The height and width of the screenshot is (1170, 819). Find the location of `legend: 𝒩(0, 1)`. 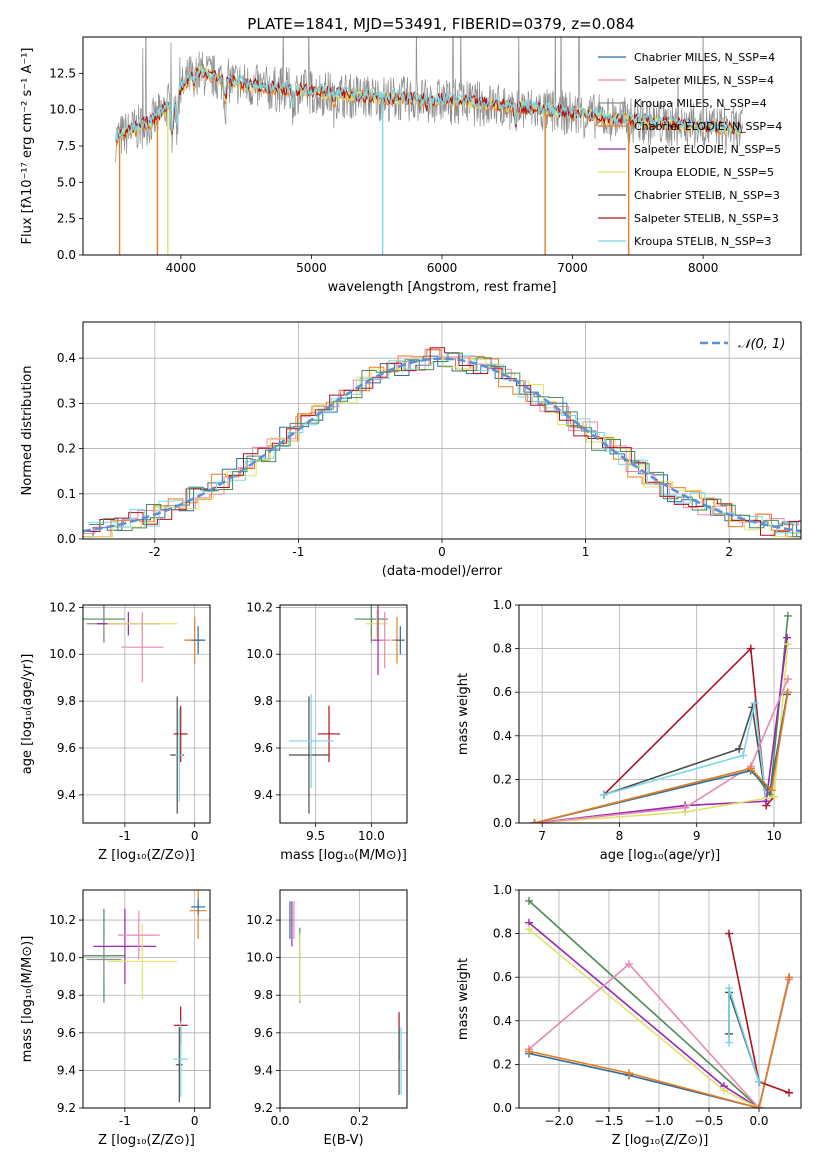

legend: 𝒩(0, 1) is located at coordinates (742, 344).